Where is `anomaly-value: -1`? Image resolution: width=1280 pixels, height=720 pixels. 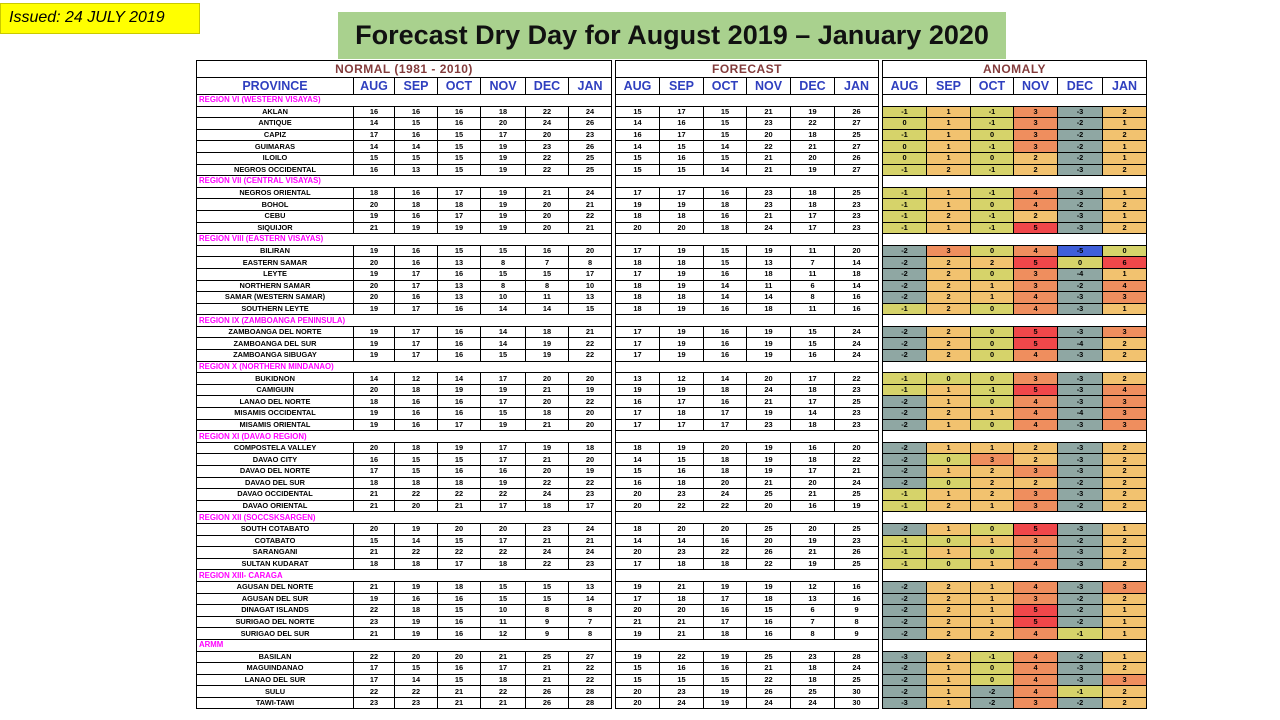 anomaly-value: -1 is located at coordinates (904, 170).